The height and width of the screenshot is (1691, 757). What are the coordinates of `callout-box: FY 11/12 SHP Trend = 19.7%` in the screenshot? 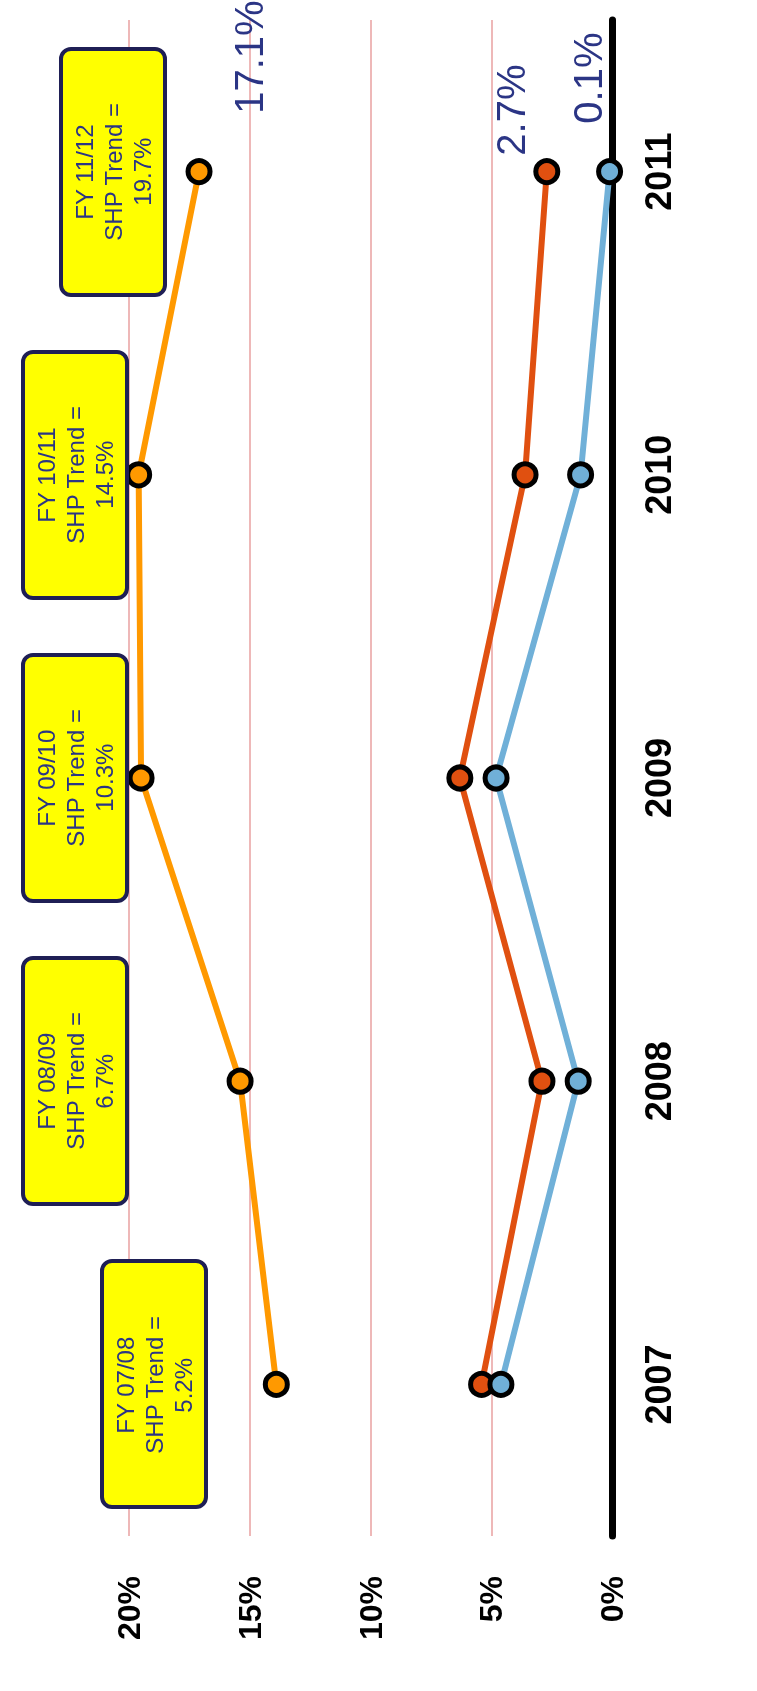 It's located at (113, 171).